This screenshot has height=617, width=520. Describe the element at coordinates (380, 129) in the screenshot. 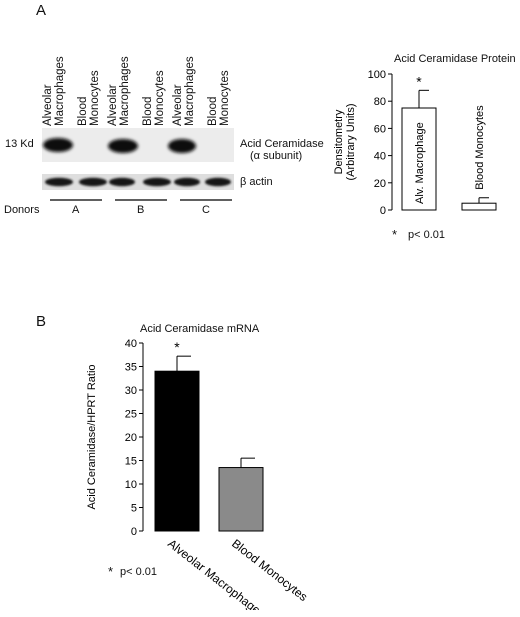

I see `protein-y-tick-label: 60` at that location.